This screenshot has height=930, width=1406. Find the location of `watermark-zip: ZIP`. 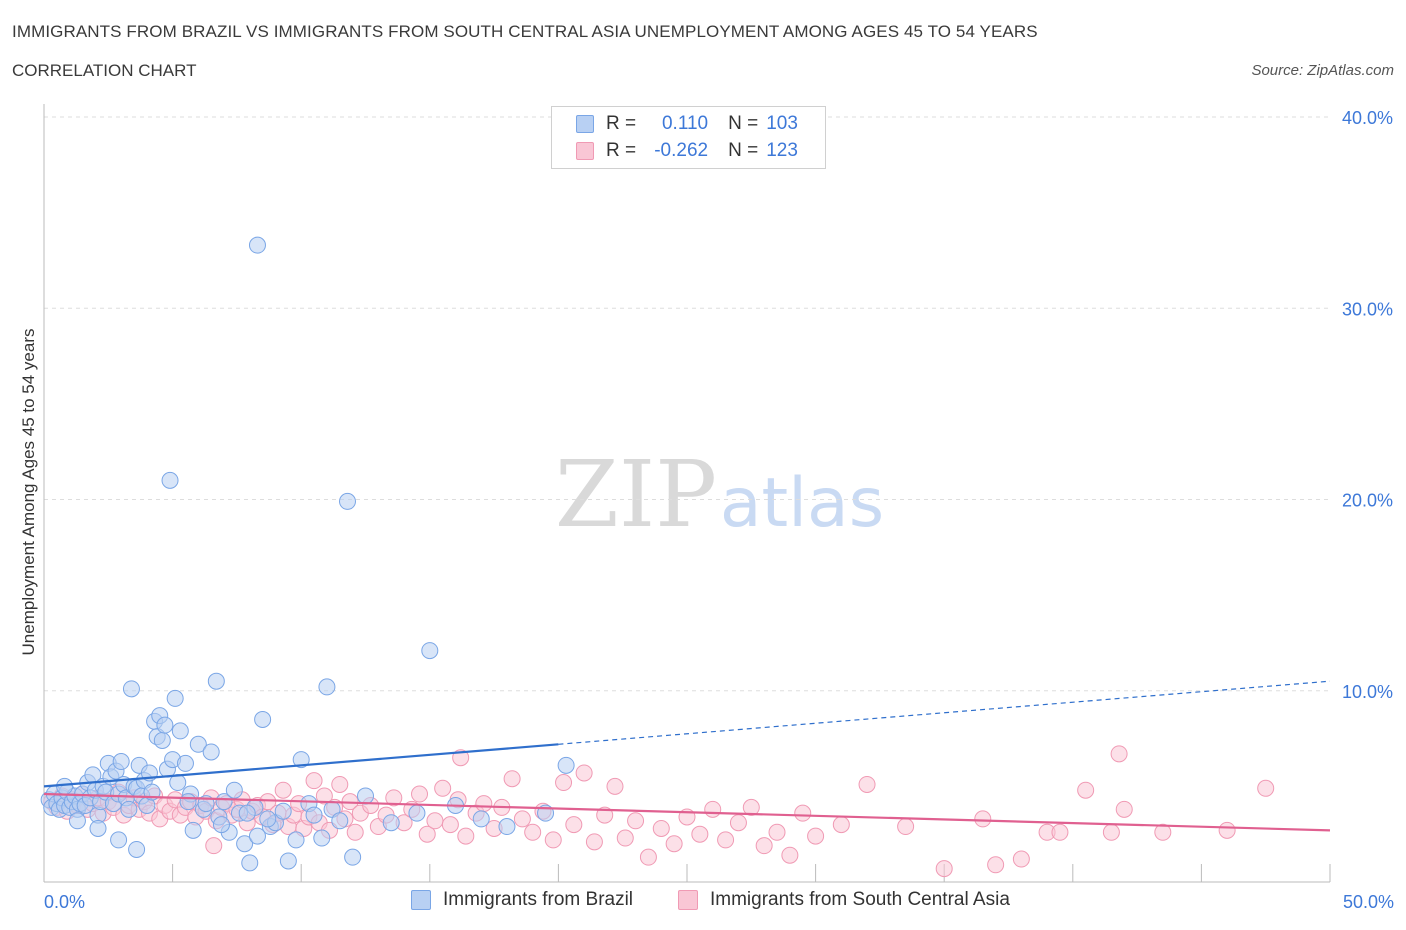

watermark-zip: ZIP is located at coordinates (636, 494).